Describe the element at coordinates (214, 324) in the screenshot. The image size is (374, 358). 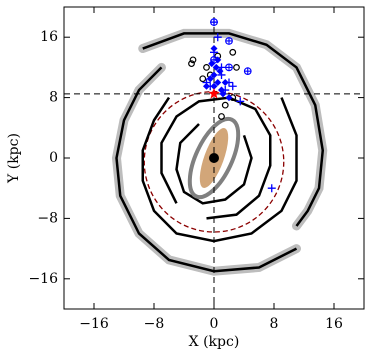
I see `x-tick-label: 0` at that location.